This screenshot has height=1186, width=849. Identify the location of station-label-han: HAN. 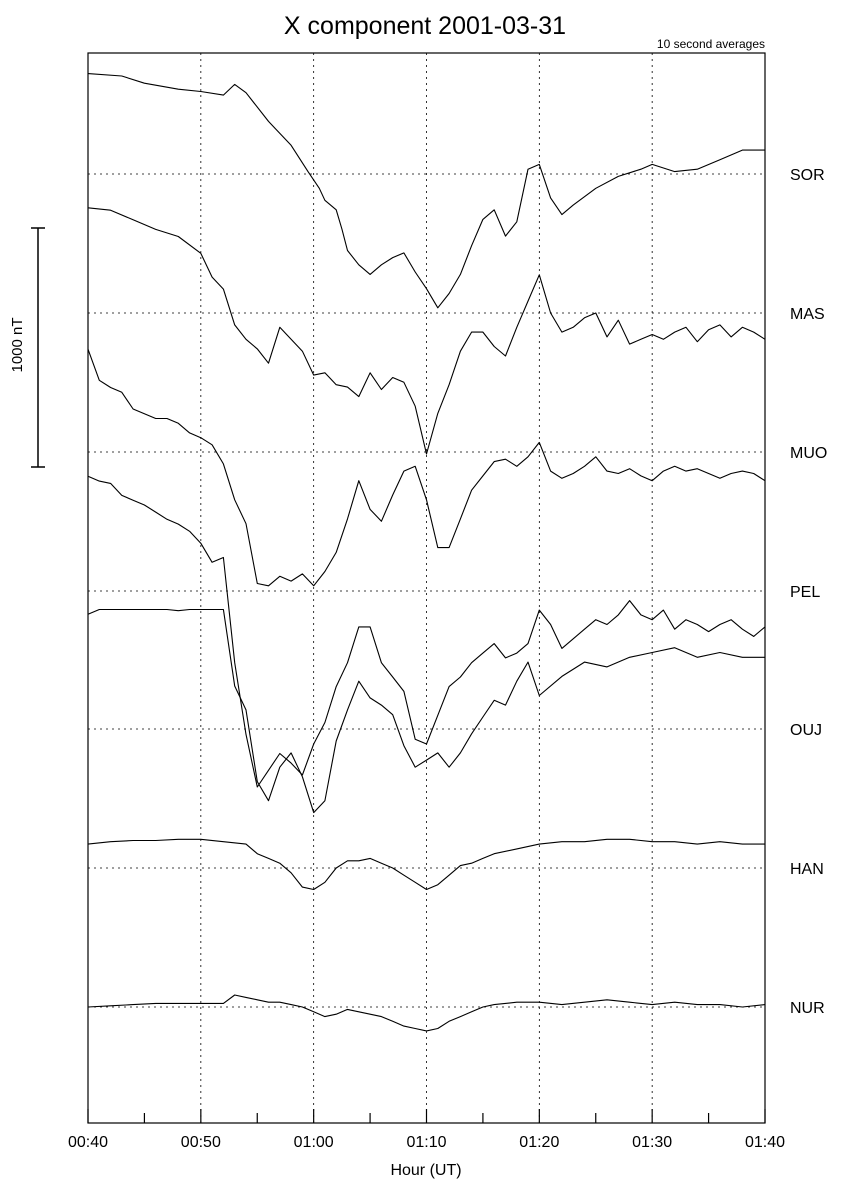
(807, 869).